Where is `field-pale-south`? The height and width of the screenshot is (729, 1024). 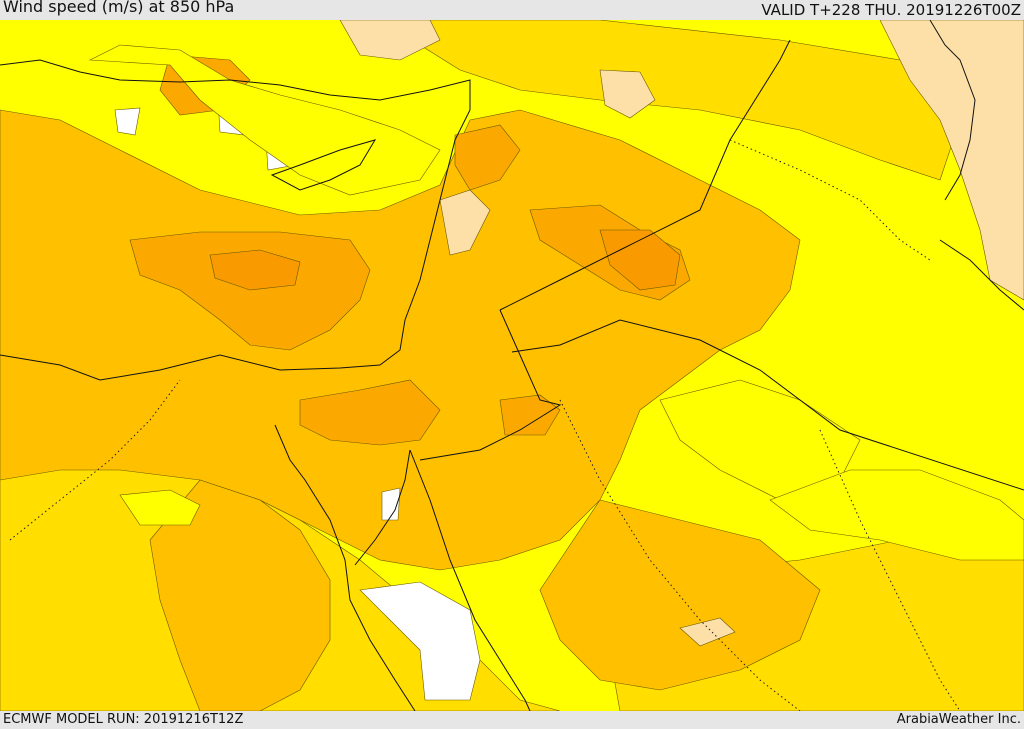 field-pale-south is located at coordinates (707, 632).